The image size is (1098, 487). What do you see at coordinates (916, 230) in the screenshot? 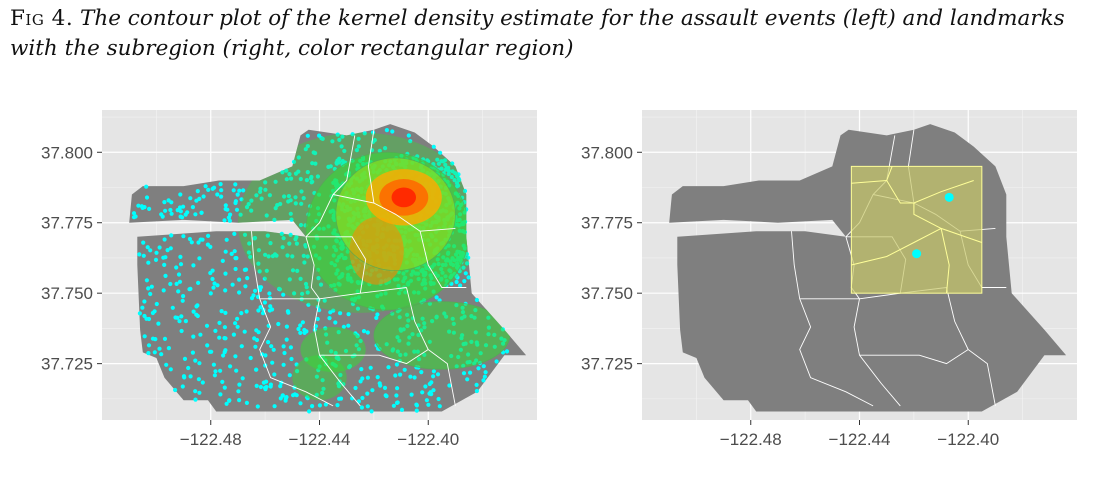
I see `subregion-district-lines` at bounding box center [916, 230].